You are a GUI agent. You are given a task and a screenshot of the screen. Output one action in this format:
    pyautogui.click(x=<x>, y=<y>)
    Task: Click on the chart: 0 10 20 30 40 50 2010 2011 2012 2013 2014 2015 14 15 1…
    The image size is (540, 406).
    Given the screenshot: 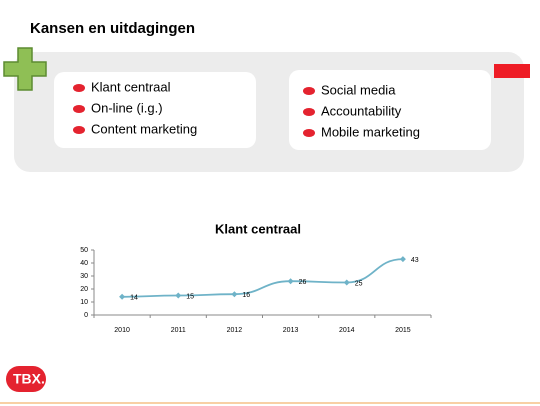 What is the action you would take?
    pyautogui.click(x=256, y=290)
    